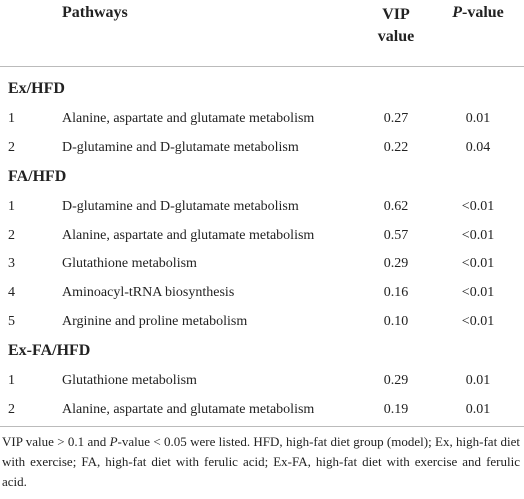 This screenshot has width=524, height=499. What do you see at coordinates (113, 441) in the screenshot?
I see `footnote-italic: P` at bounding box center [113, 441].